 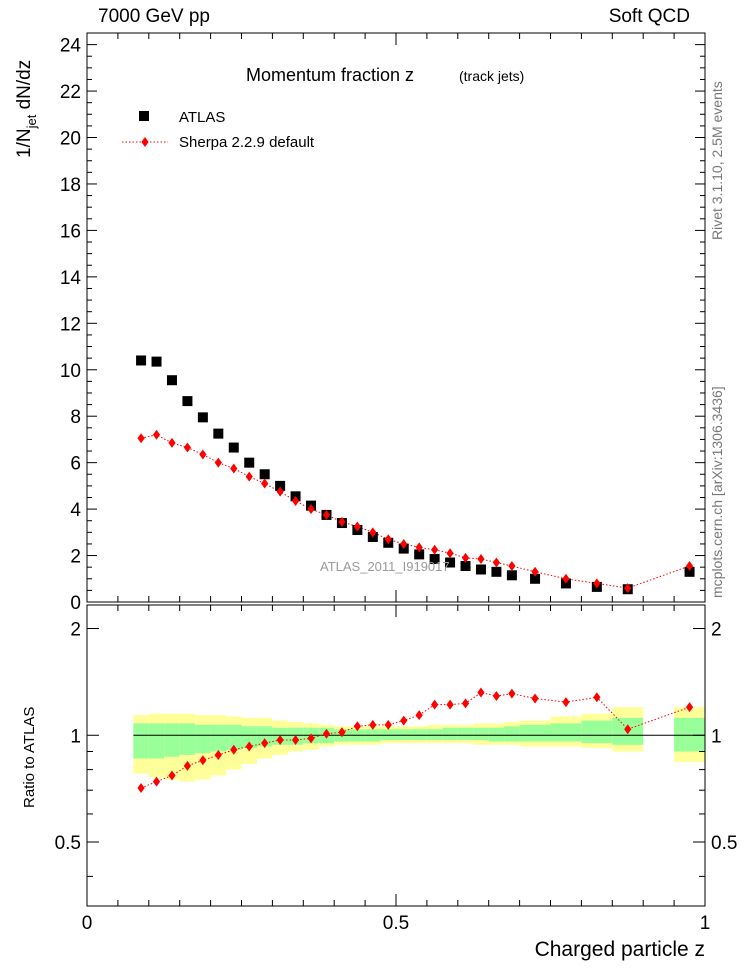 I want to click on chart-subtitle: (track jets), so click(x=491, y=76).